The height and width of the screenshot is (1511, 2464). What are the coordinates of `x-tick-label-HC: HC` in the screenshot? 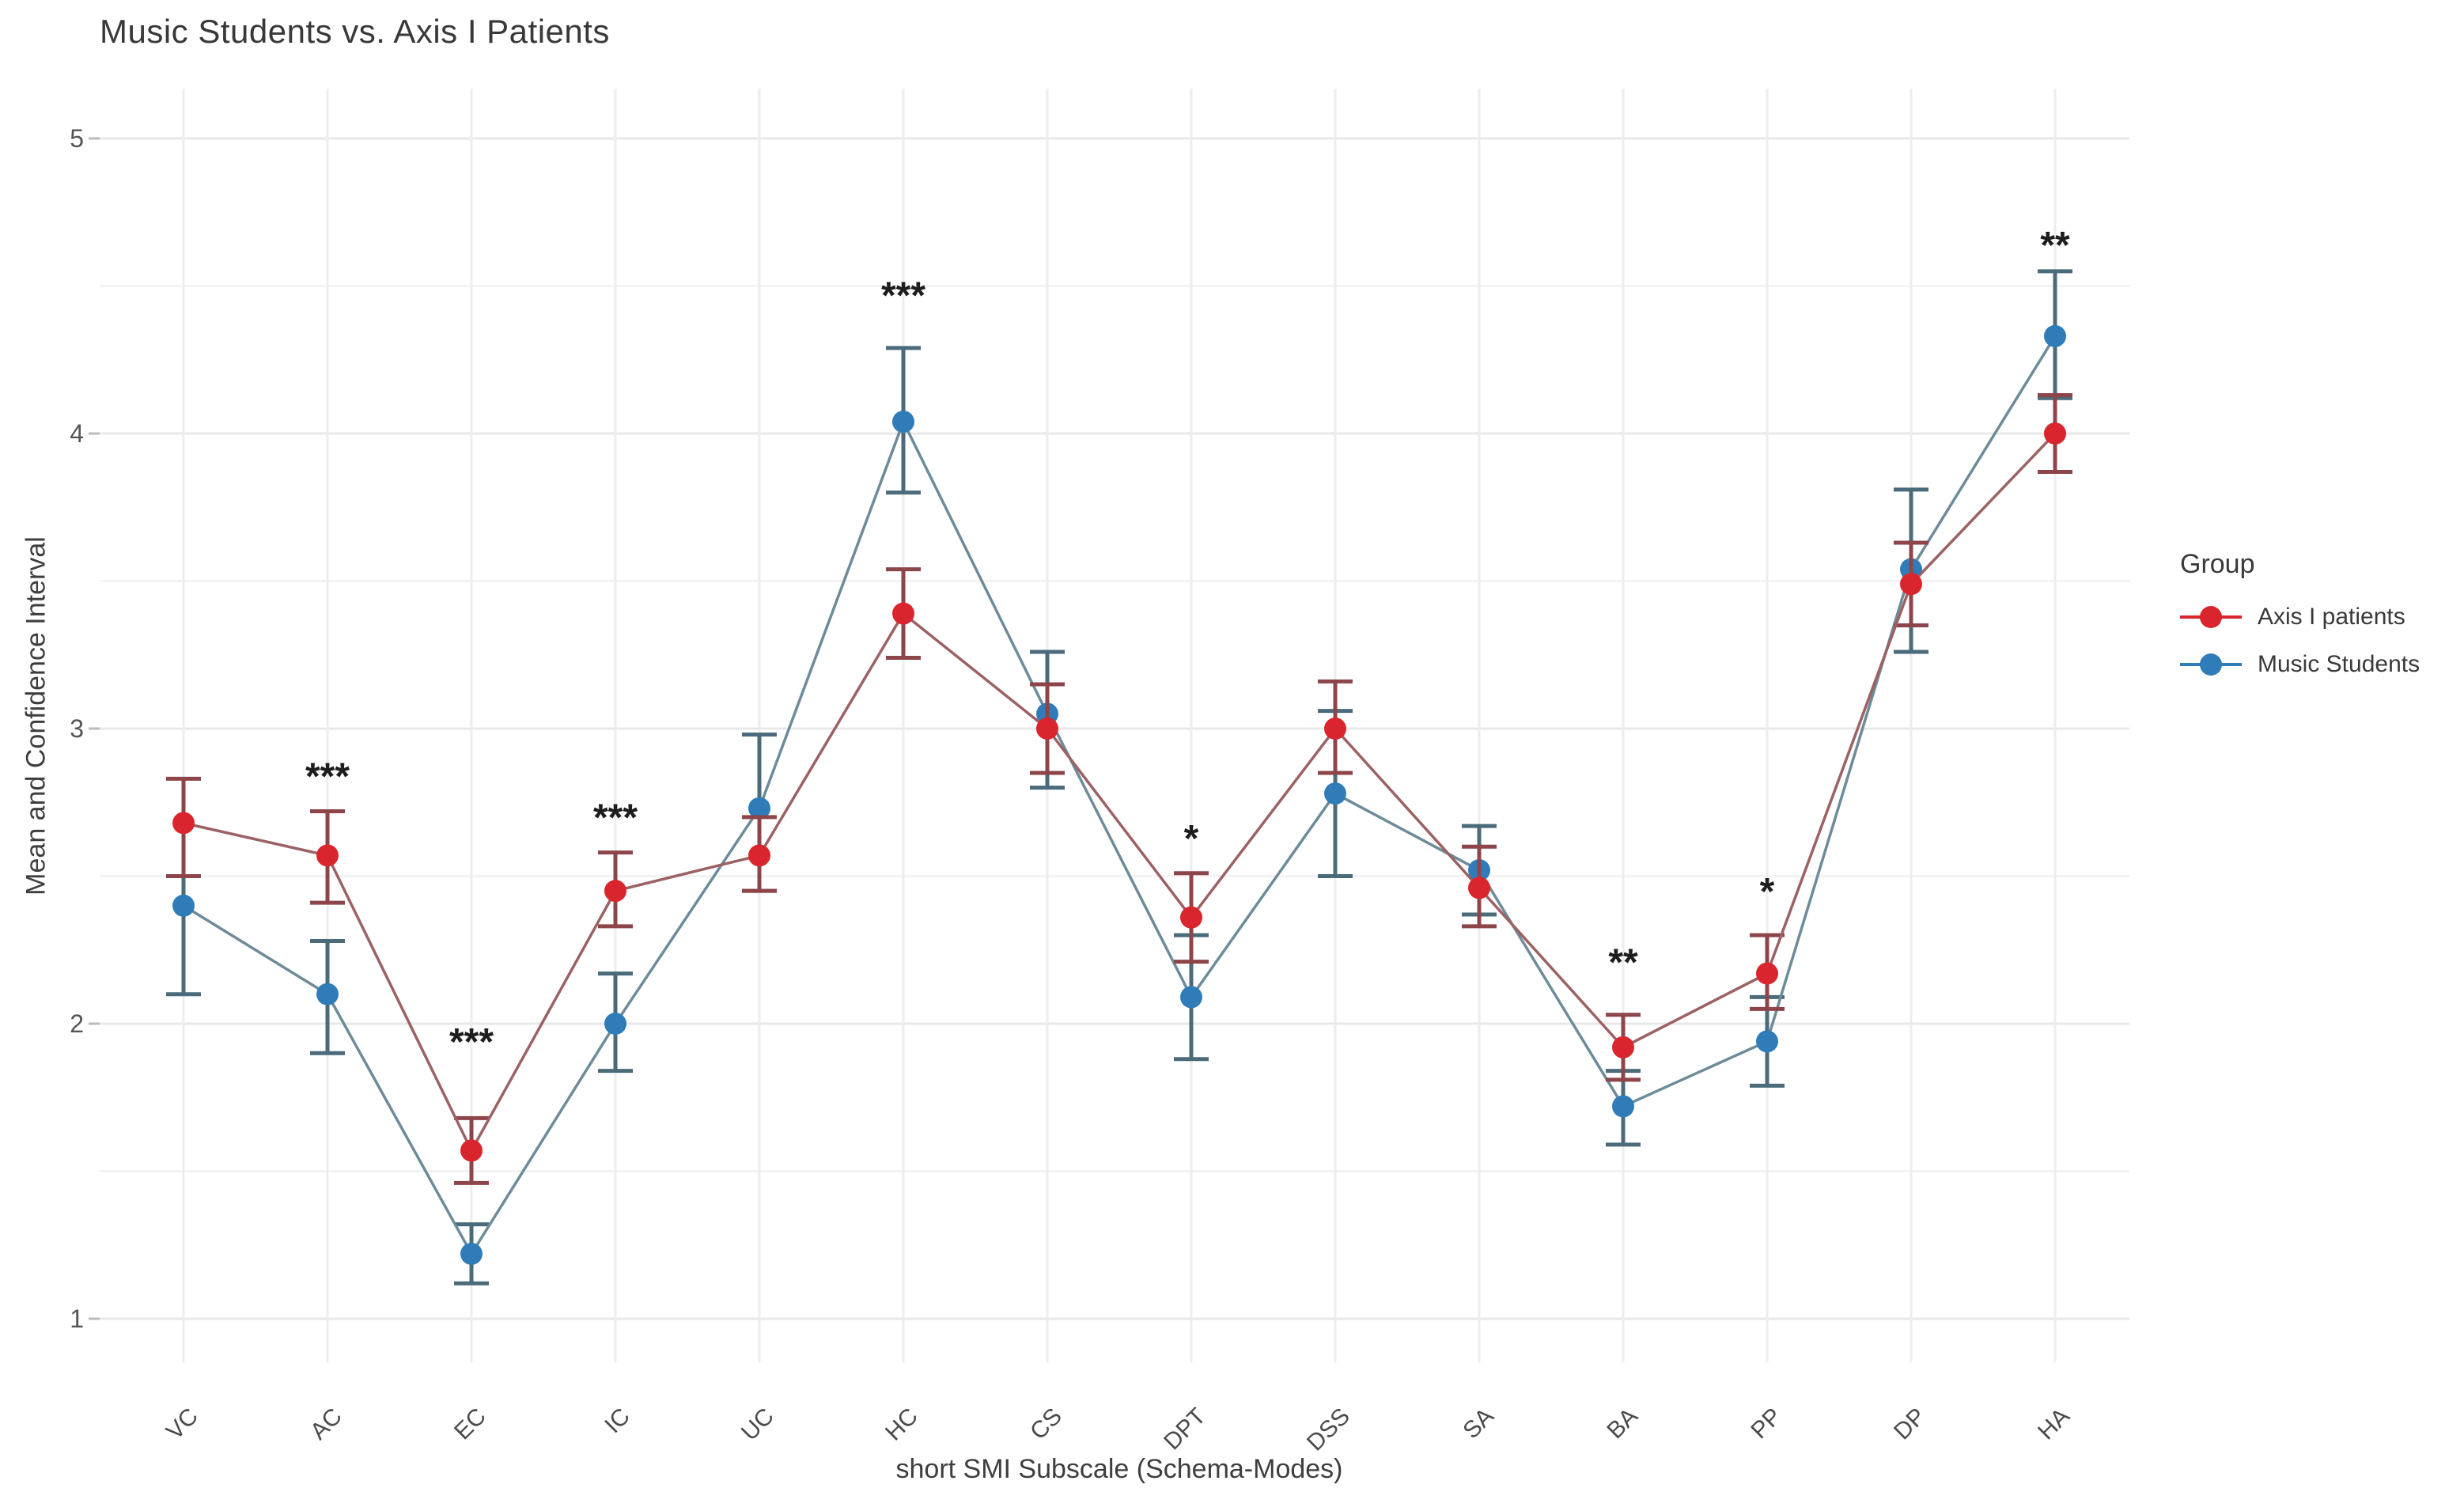 It's located at (901, 1424).